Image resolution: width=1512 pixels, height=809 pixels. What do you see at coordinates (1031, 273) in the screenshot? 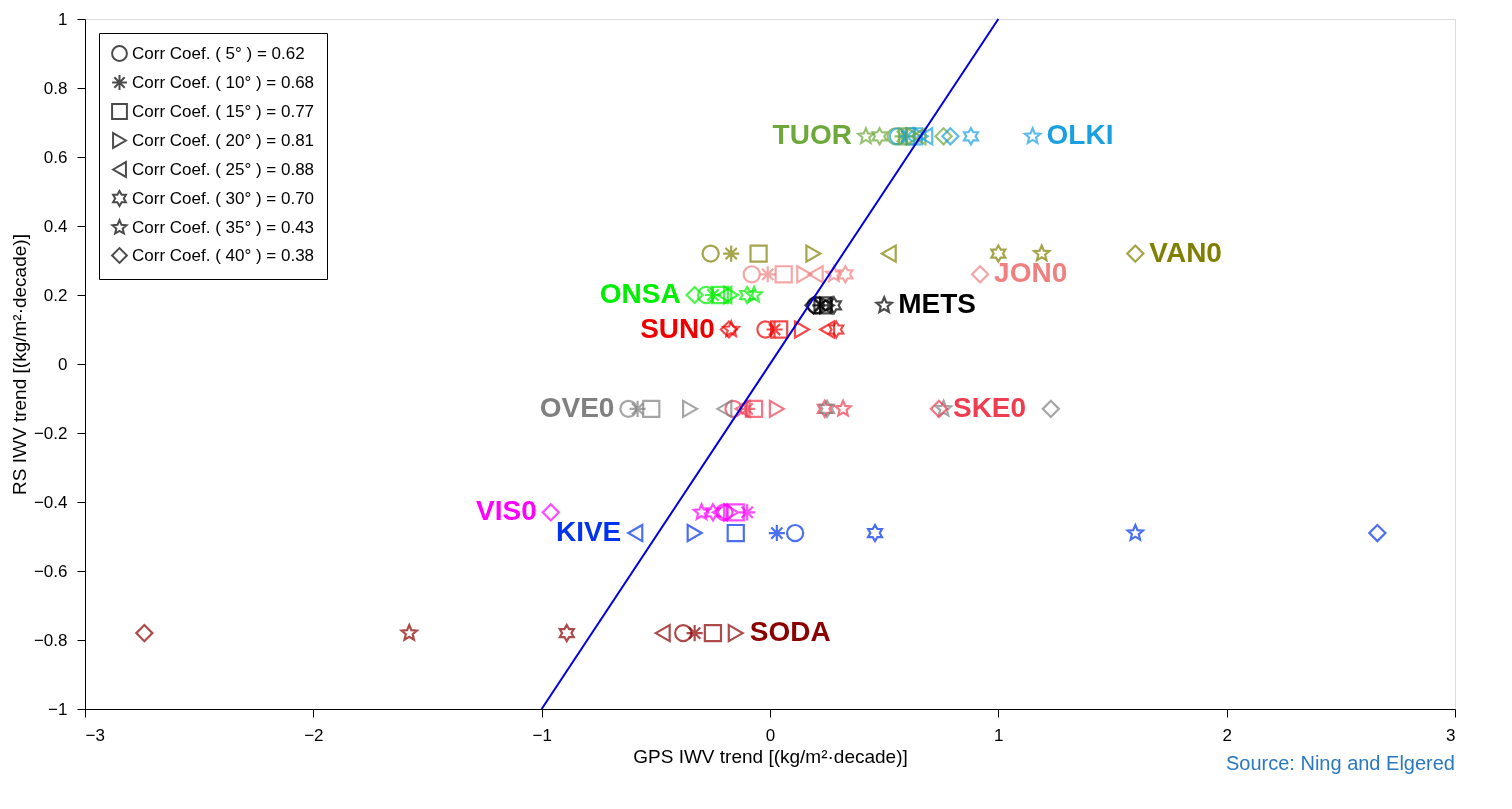
I see `annotation: JON0` at bounding box center [1031, 273].